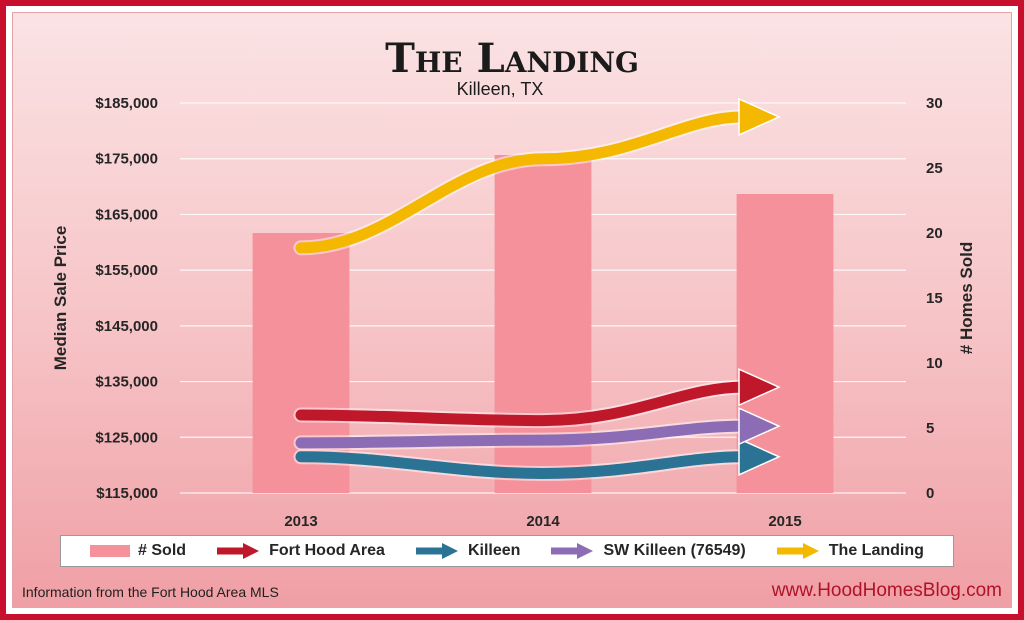  Describe the element at coordinates (60, 298) in the screenshot. I see `y-left-axis-label: Median Sale Price` at that location.